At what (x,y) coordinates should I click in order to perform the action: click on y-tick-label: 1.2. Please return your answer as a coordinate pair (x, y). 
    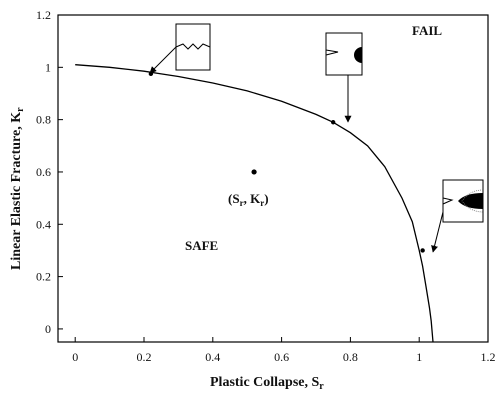
    Looking at the image, I should click on (43, 15).